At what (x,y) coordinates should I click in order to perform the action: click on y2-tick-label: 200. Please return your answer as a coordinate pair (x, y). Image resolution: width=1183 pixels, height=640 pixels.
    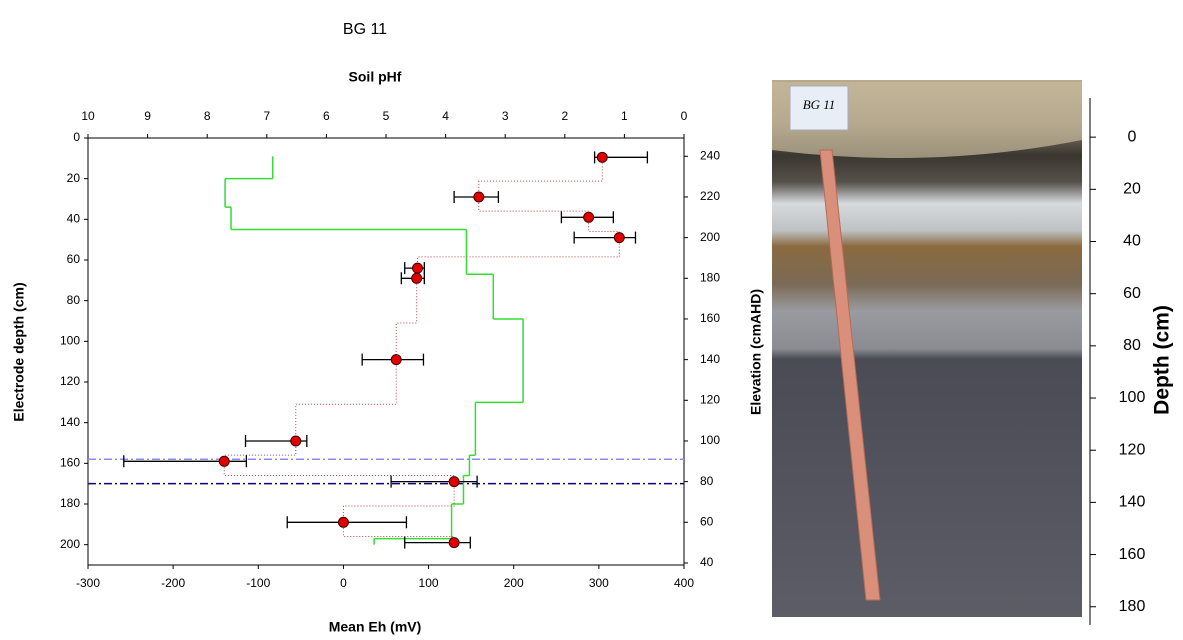
    Looking at the image, I should click on (710, 237).